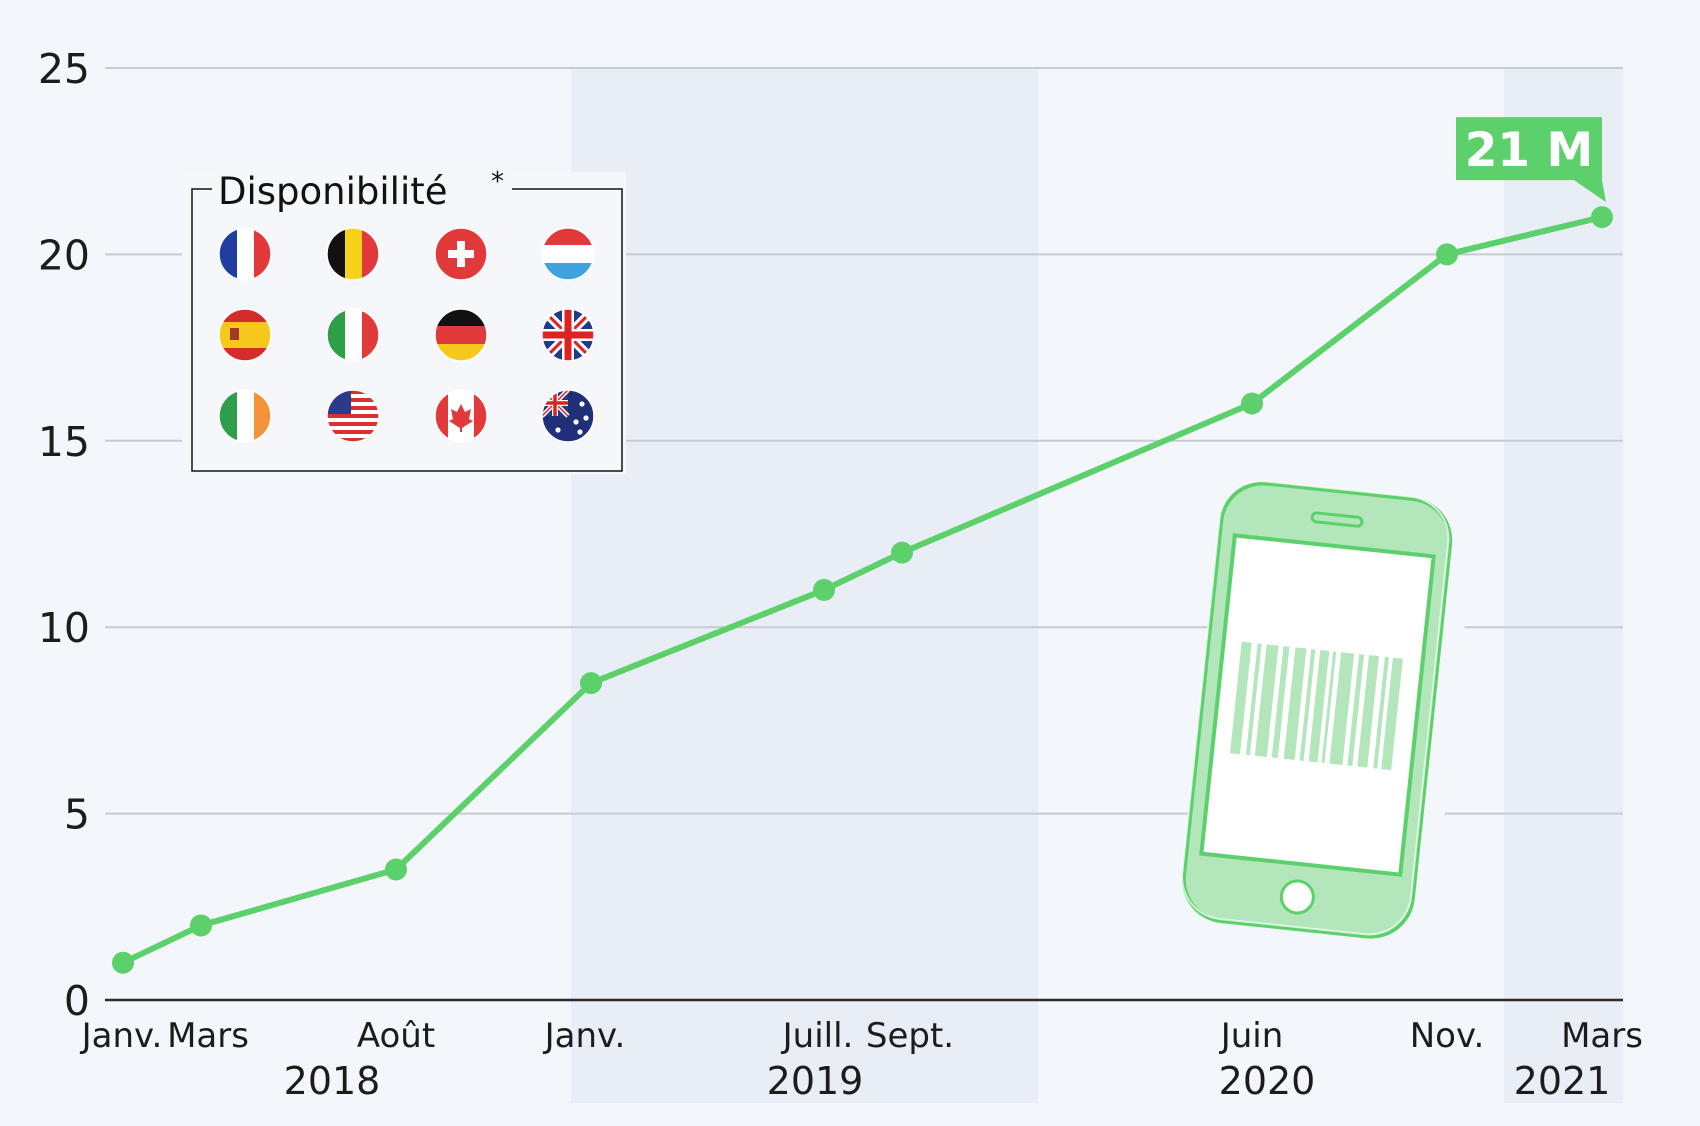 Image resolution: width=1700 pixels, height=1126 pixels. Describe the element at coordinates (64, 535) in the screenshot. I see `y-axis-ticks: 0 5 10 15 20 25` at that location.